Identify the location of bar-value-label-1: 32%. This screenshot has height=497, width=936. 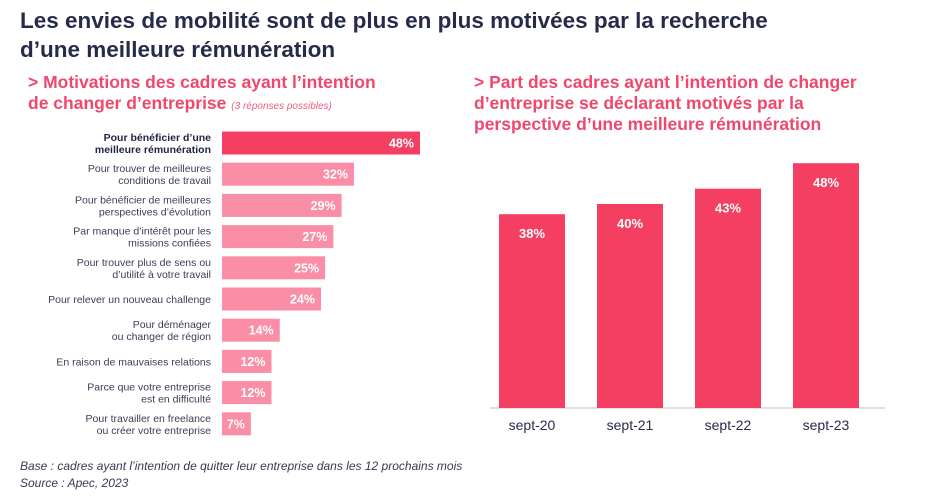
(335, 175).